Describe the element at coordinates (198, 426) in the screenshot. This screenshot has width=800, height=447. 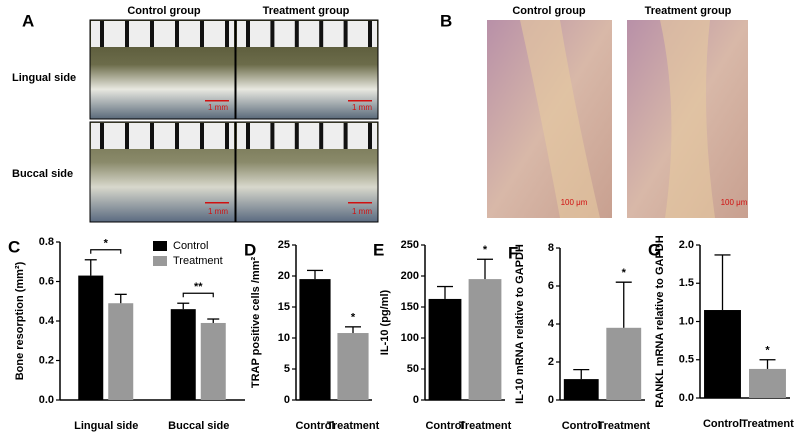
I see `x-tick-label: Buccal side` at that location.